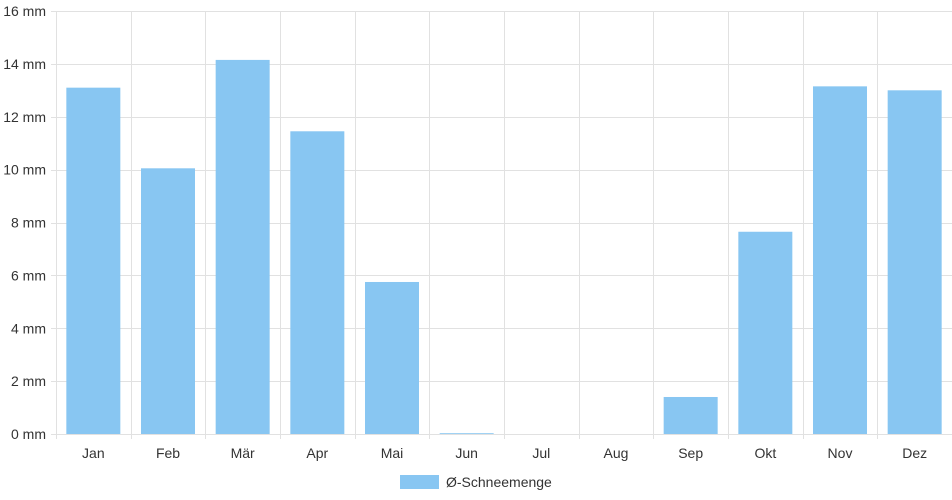 This screenshot has height=500, width=952. I want to click on x-tick-label: Jun, so click(466, 453).